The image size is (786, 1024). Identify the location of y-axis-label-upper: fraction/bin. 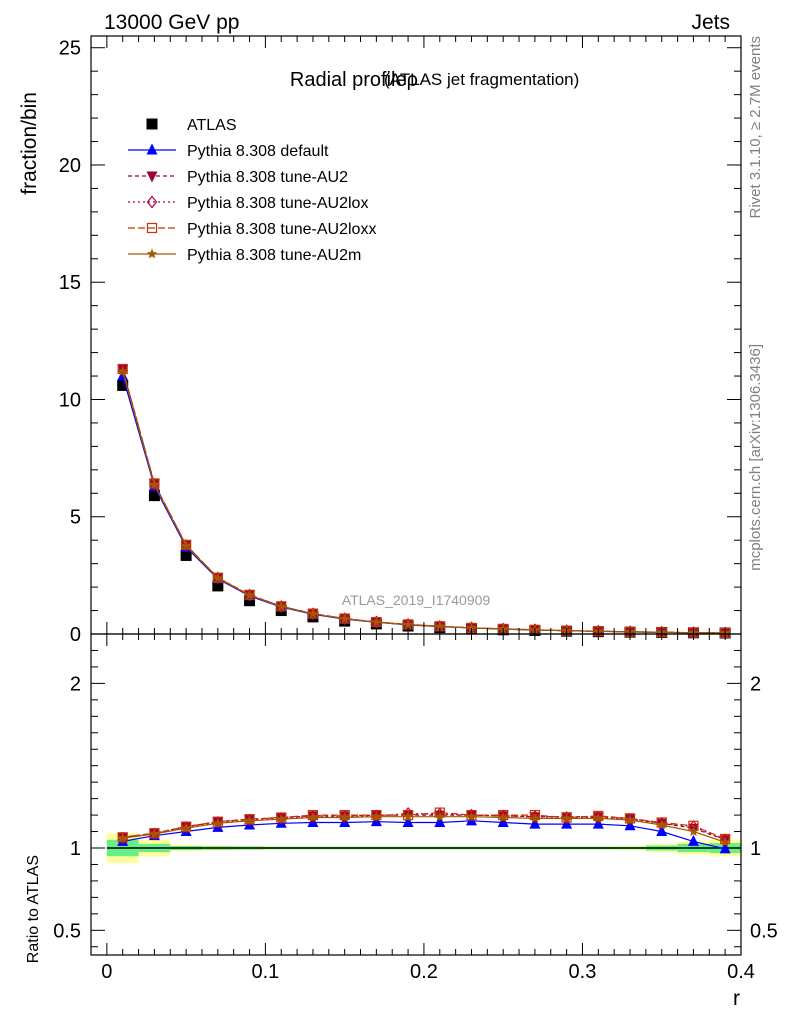
(29, 143).